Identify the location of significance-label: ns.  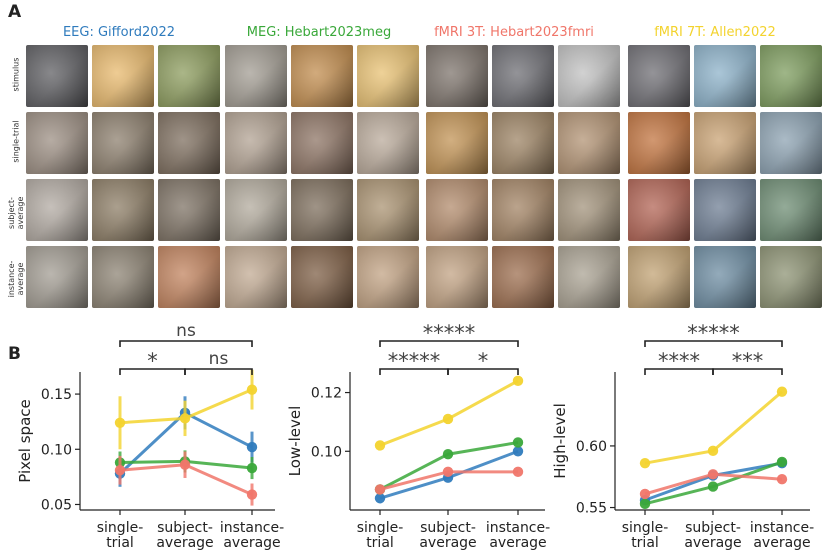
(186, 331).